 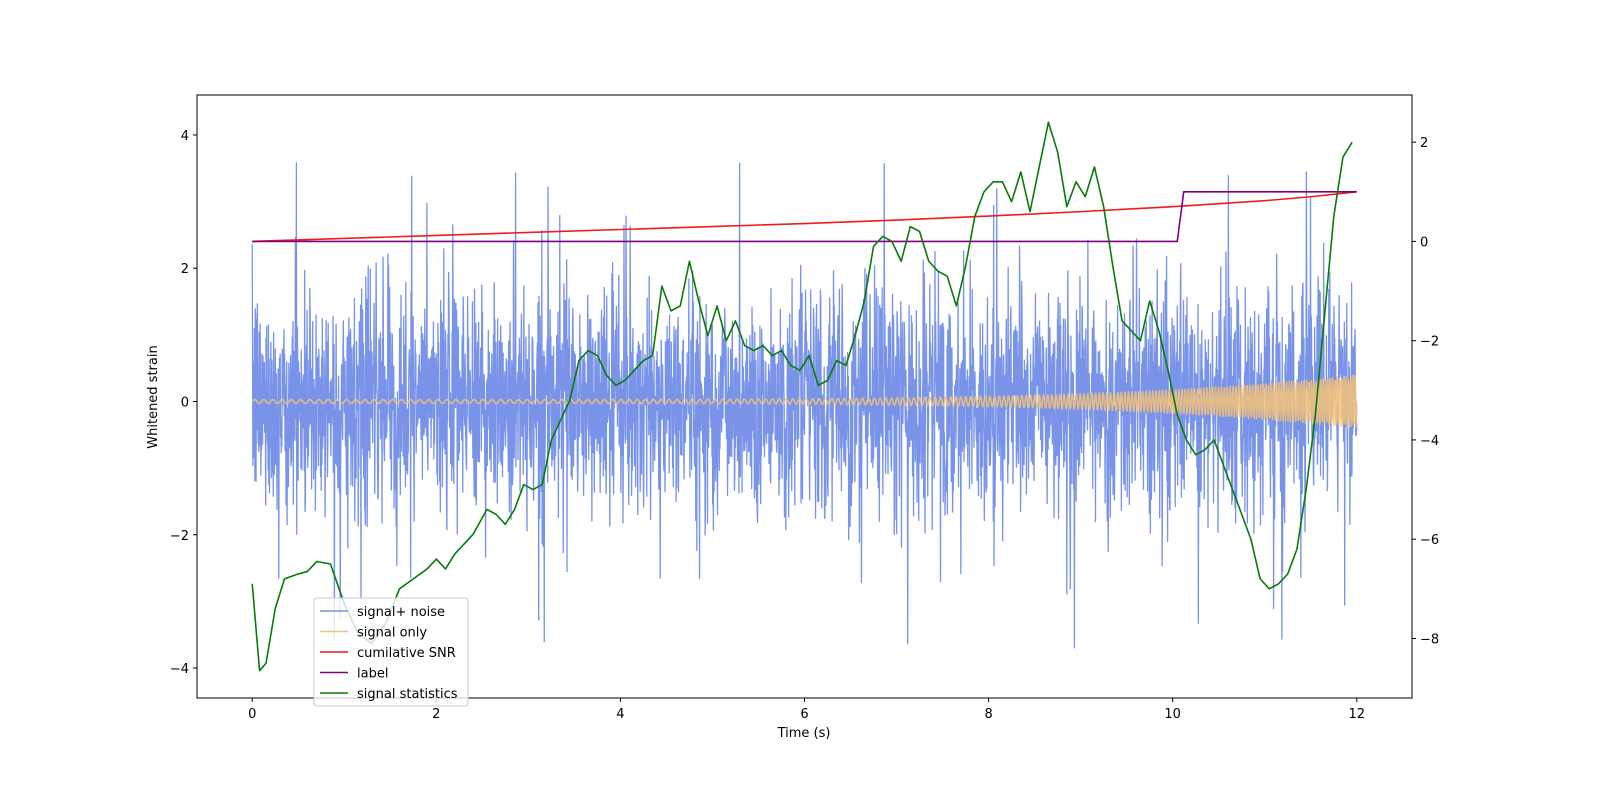 What do you see at coordinates (185, 402) in the screenshot?
I see `y-tick-label: 0` at bounding box center [185, 402].